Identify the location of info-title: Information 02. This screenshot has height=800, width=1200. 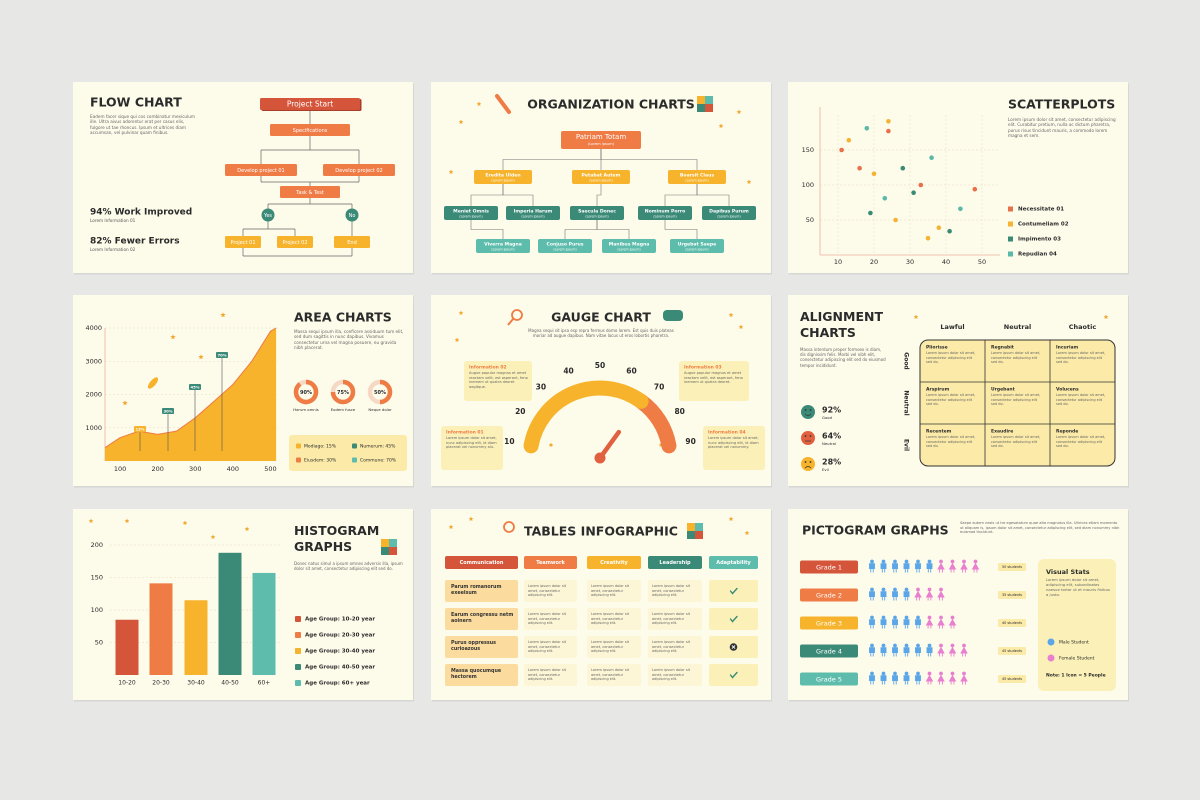
(488, 368).